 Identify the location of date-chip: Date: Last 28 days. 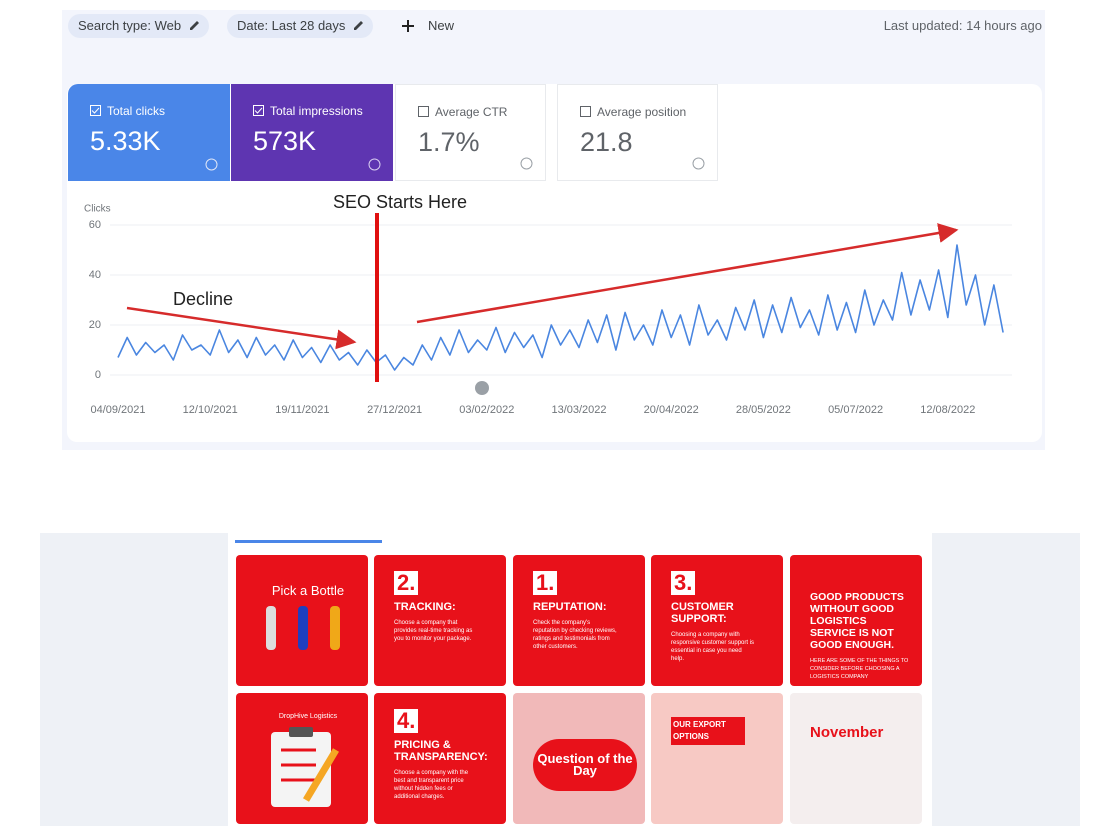
(300, 26).